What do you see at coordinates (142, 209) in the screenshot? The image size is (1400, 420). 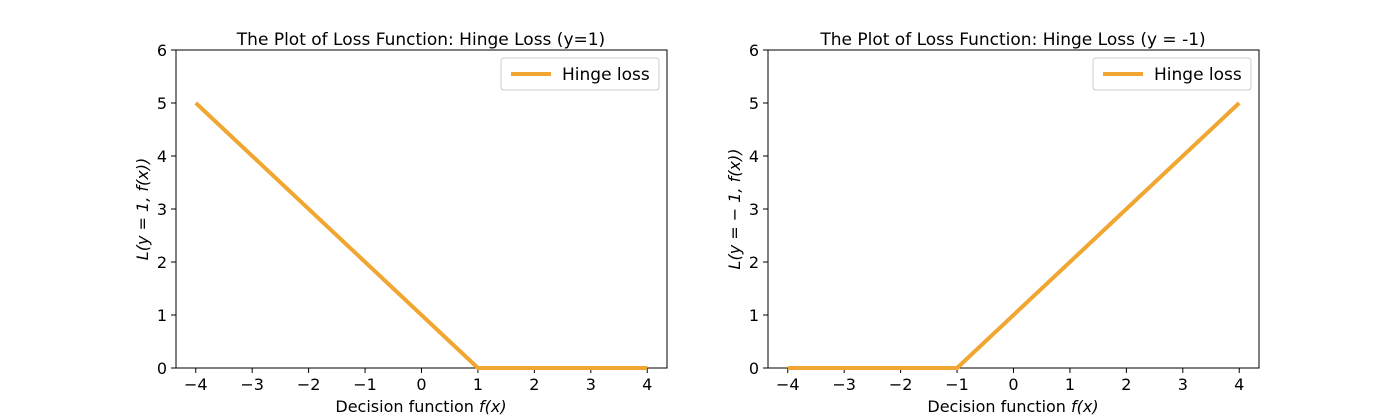 I see `y-axis-label: L(y = 1, f(x))` at bounding box center [142, 209].